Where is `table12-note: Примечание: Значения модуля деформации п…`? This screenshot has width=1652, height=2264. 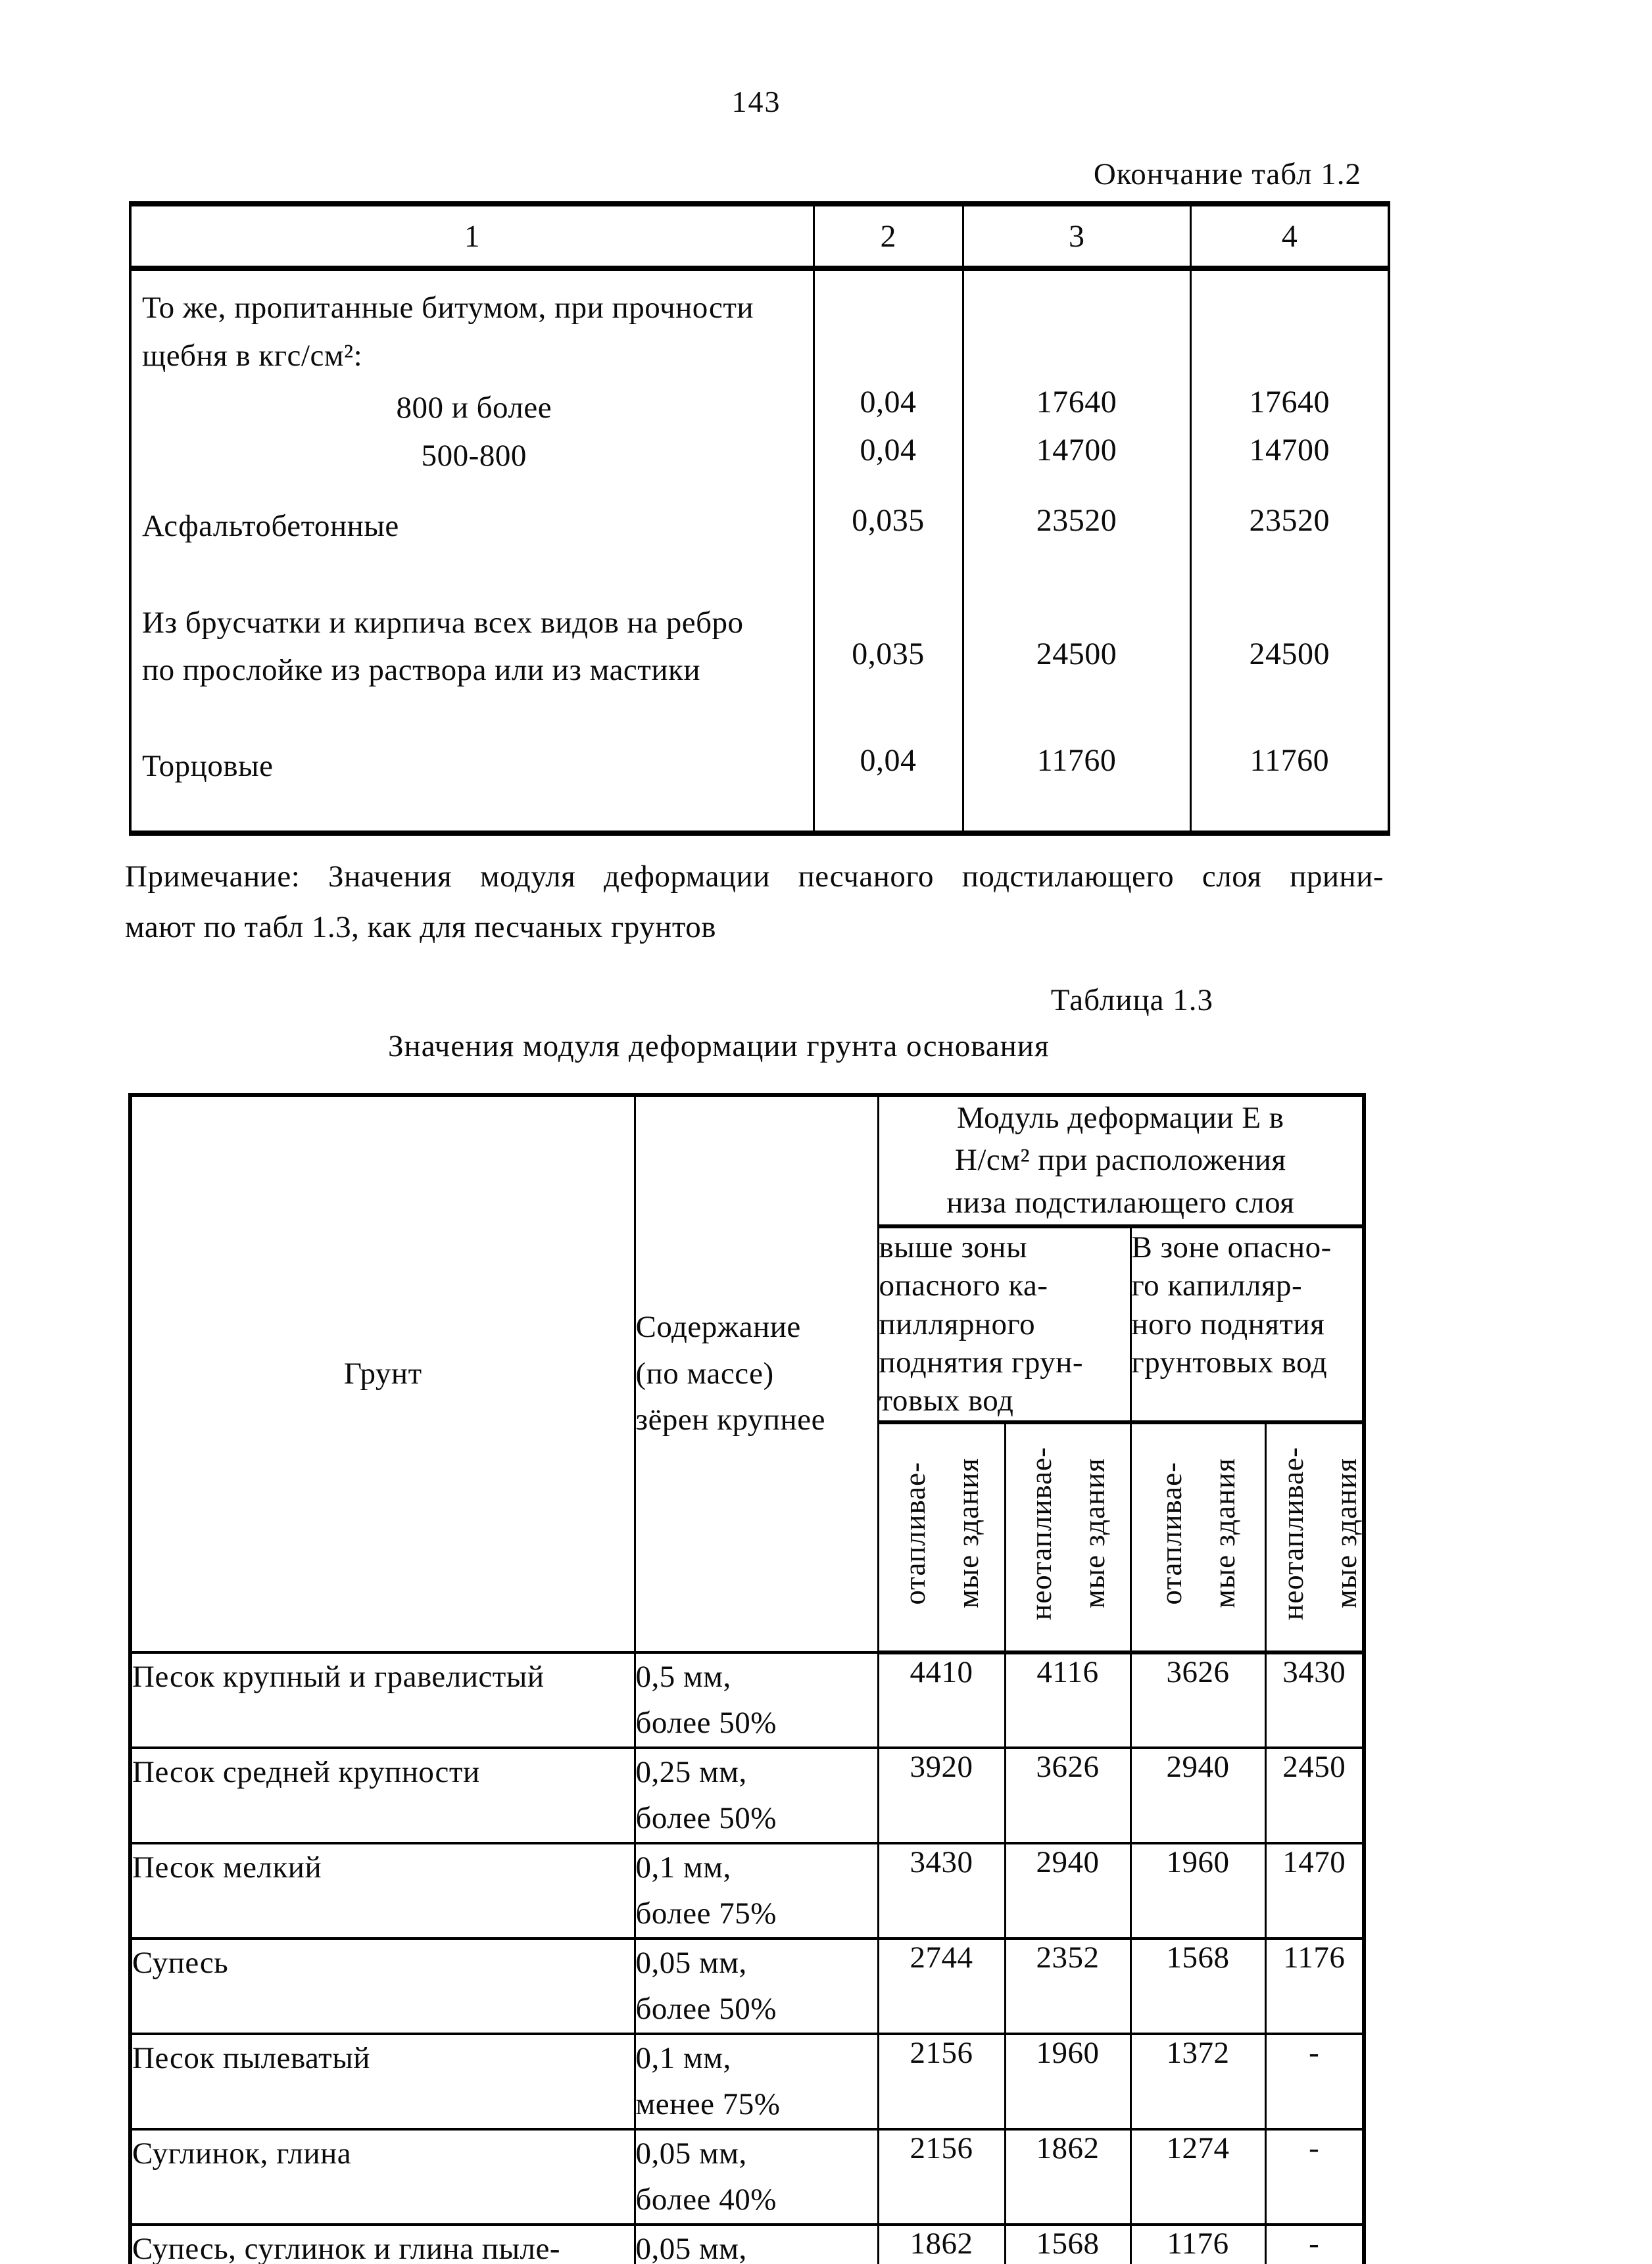
table12-note: Примечание: Значения модуля деформации п… is located at coordinates (755, 901).